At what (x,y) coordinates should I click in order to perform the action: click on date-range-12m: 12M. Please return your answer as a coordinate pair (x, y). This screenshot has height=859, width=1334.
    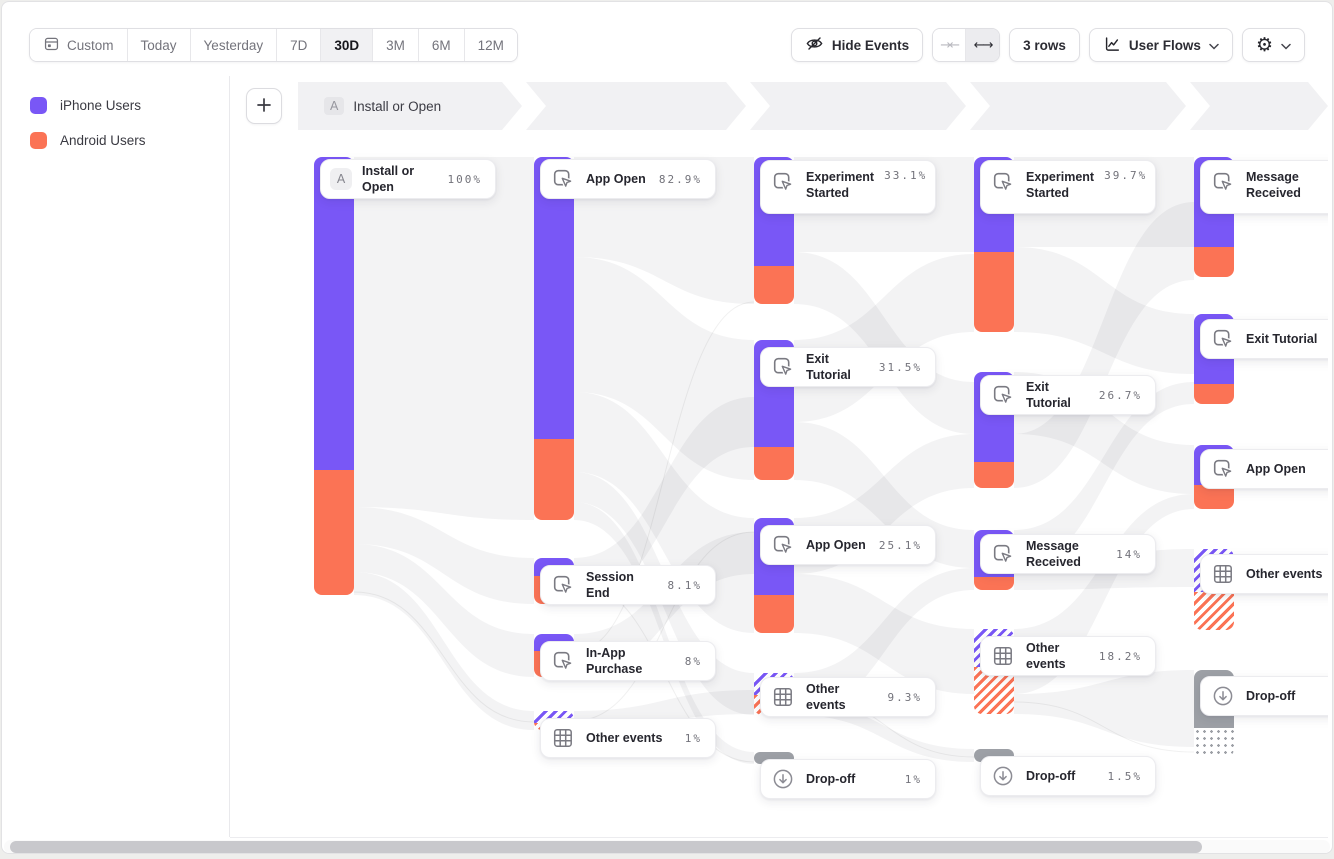
    Looking at the image, I should click on (490, 45).